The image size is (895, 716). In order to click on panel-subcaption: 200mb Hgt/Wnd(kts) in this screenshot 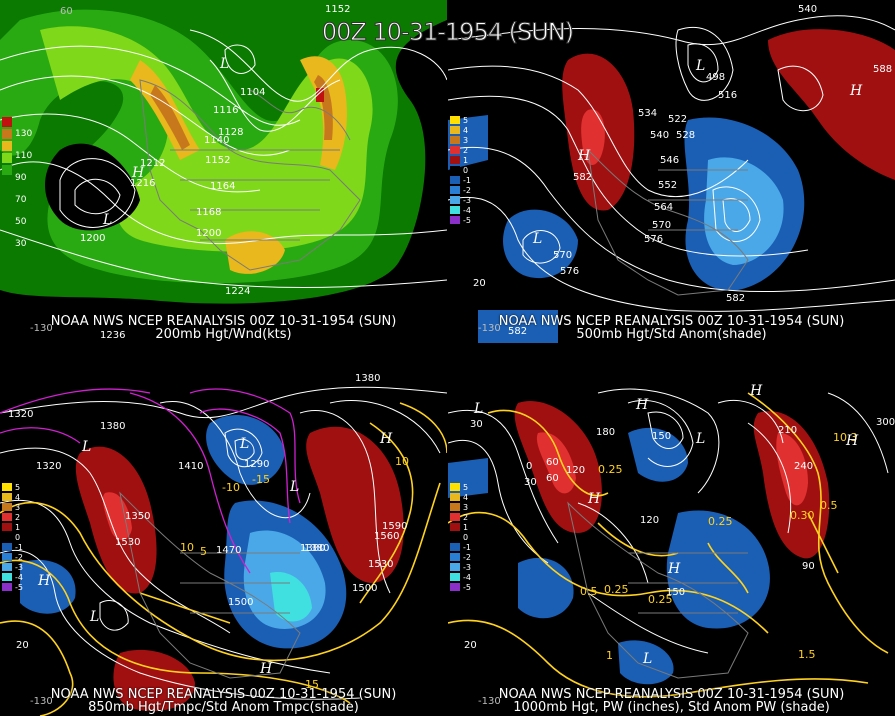, I will do `click(223, 334)`.